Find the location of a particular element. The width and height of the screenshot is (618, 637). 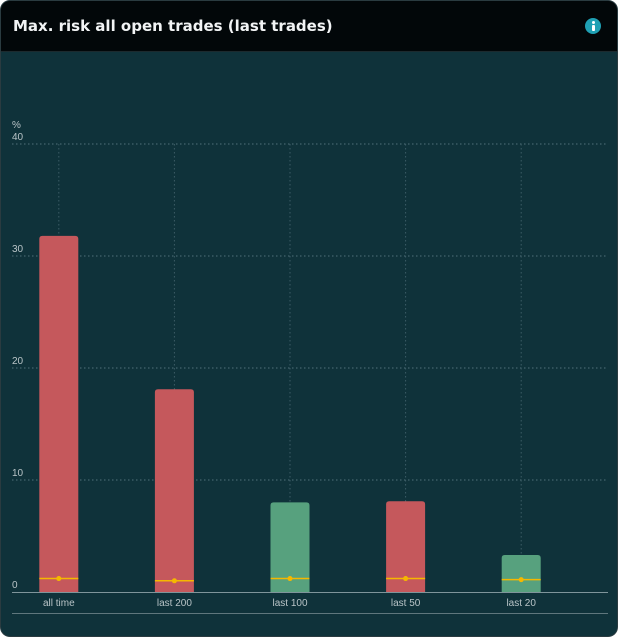

y-tick-label: 40 is located at coordinates (18, 137).